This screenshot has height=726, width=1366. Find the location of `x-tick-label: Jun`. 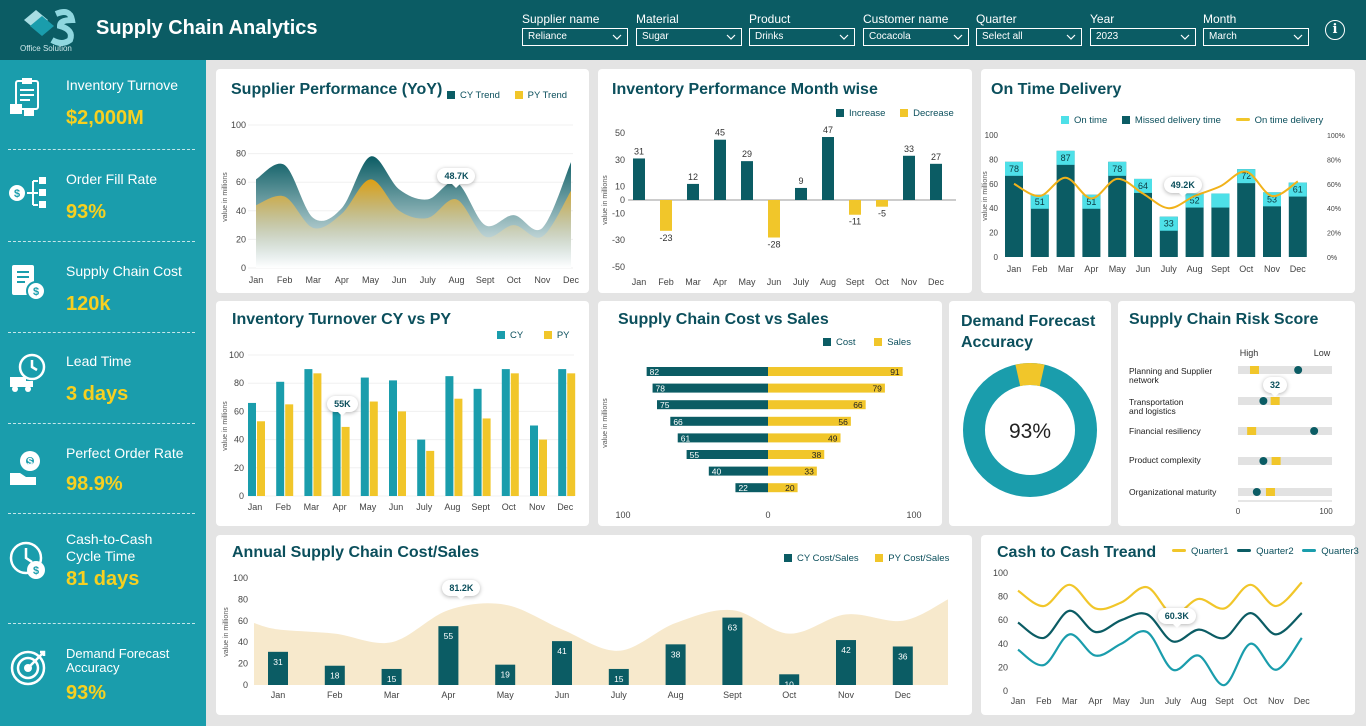

x-tick-label: Jun is located at coordinates (774, 282).